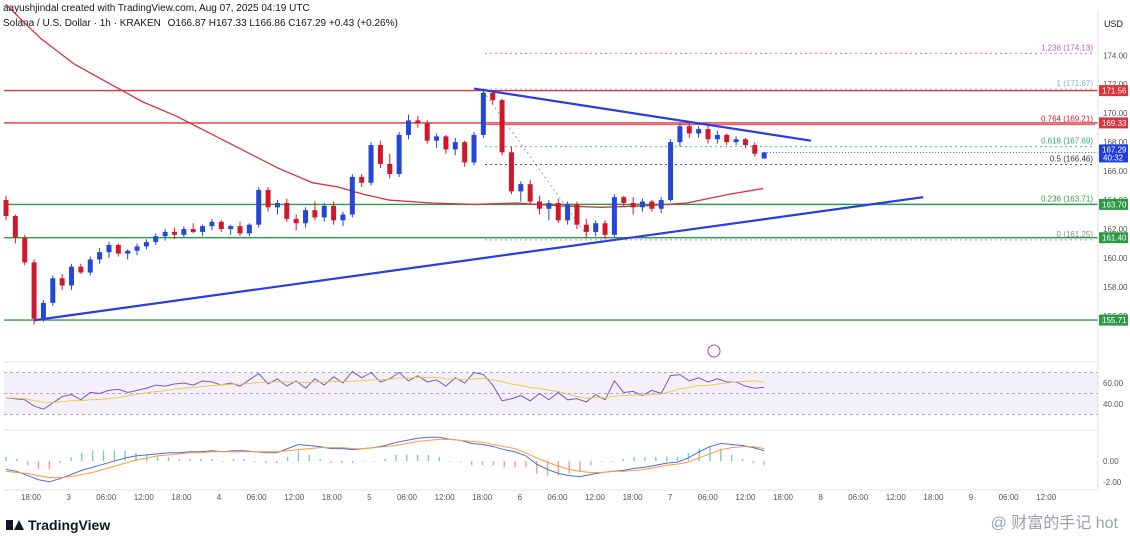 Image resolution: width=1130 pixels, height=539 pixels. What do you see at coordinates (58, 525) in the screenshot?
I see `tradingview-logo: TradingView` at bounding box center [58, 525].